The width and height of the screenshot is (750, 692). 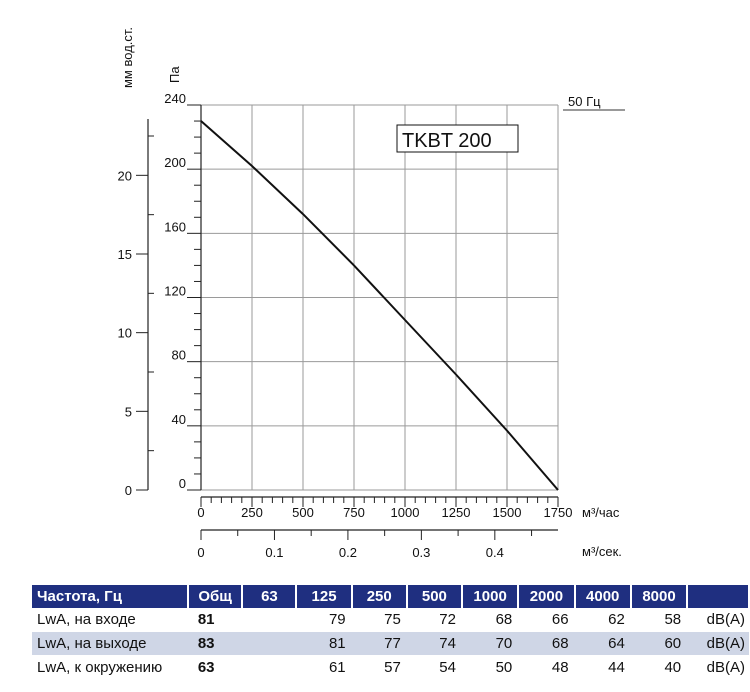 What do you see at coordinates (490, 596) in the screenshot?
I see `header-cell: 1000` at bounding box center [490, 596].